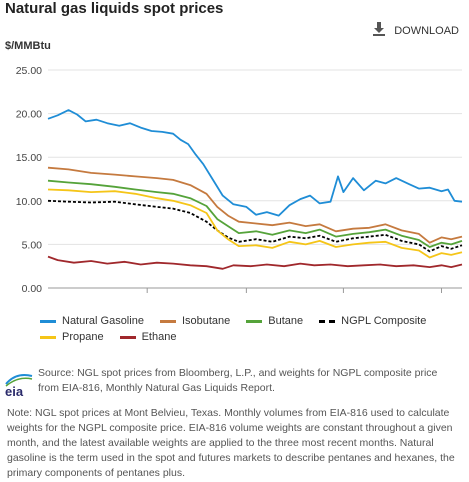 The height and width of the screenshot is (482, 469). I want to click on series-line-propane, so click(255, 223).